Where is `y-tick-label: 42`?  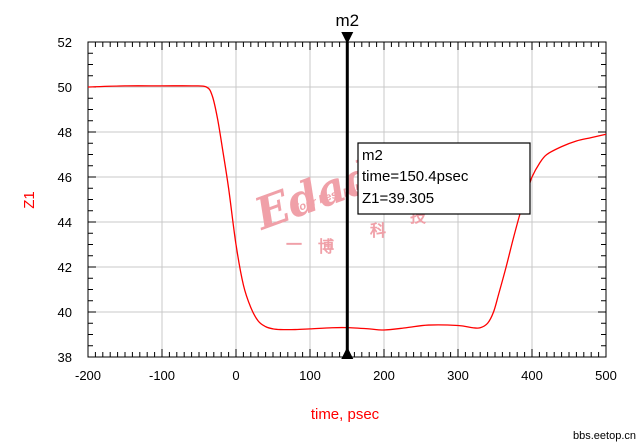
y-tick-label: 42 is located at coordinates (65, 267).